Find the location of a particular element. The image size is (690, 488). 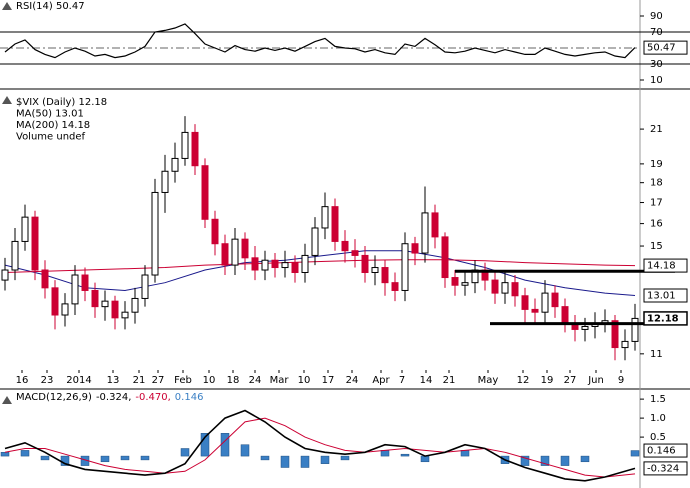

panel-legend: MACD(12,26,9) -0.324, -0.470, 0.146 is located at coordinates (109, 397).